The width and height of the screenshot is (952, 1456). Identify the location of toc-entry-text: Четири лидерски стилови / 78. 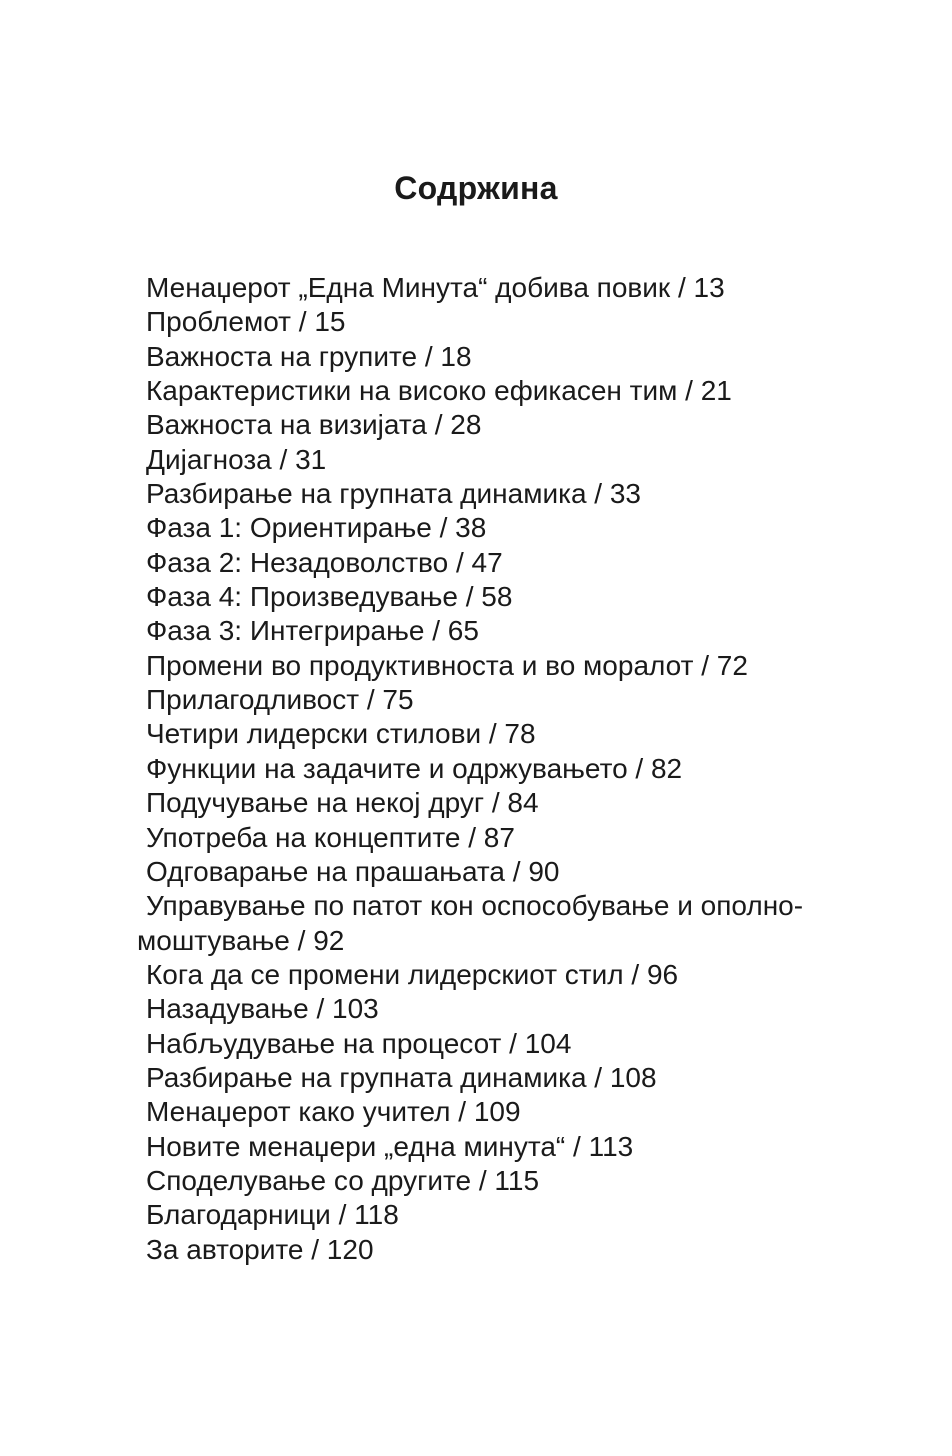
(341, 734).